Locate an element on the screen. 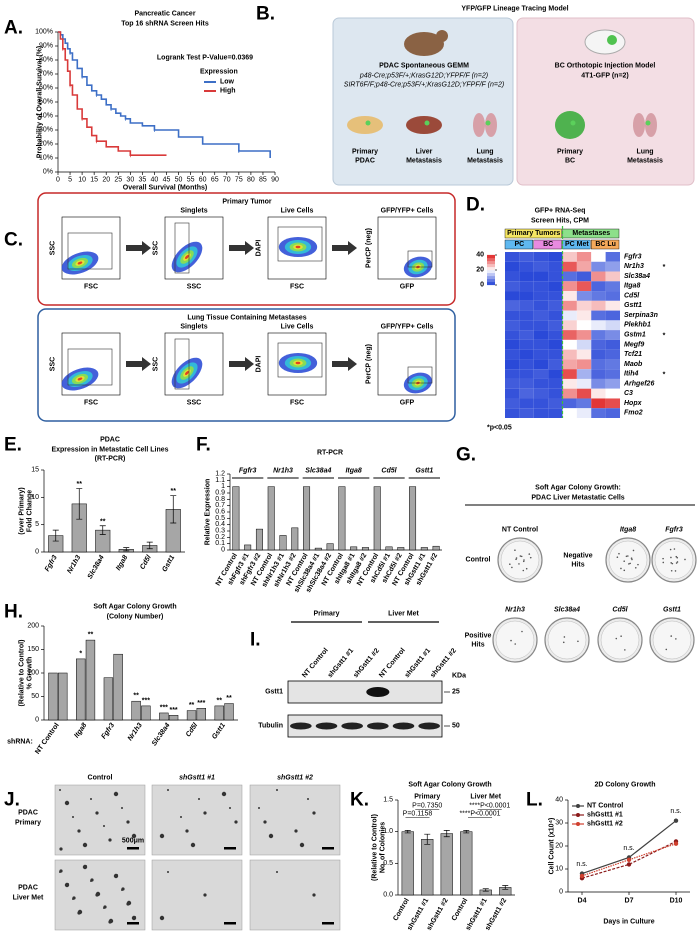  panel-letter: A. is located at coordinates (13, 28).